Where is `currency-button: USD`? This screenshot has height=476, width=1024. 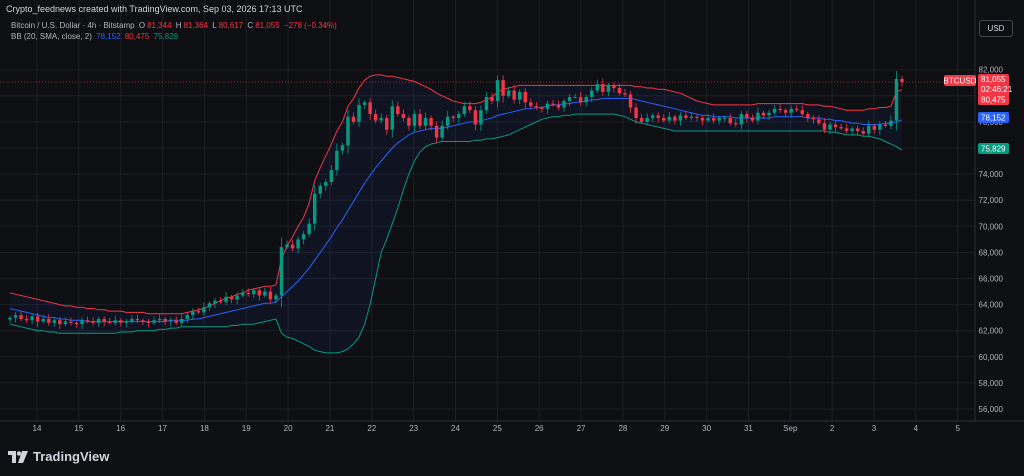 currency-button: USD is located at coordinates (996, 28).